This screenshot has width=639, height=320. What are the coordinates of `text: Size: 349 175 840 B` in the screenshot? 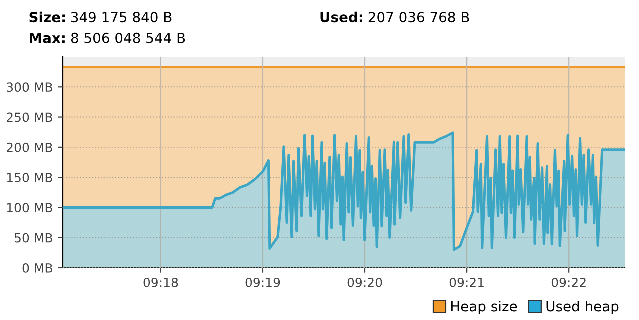 It's located at (101, 17).